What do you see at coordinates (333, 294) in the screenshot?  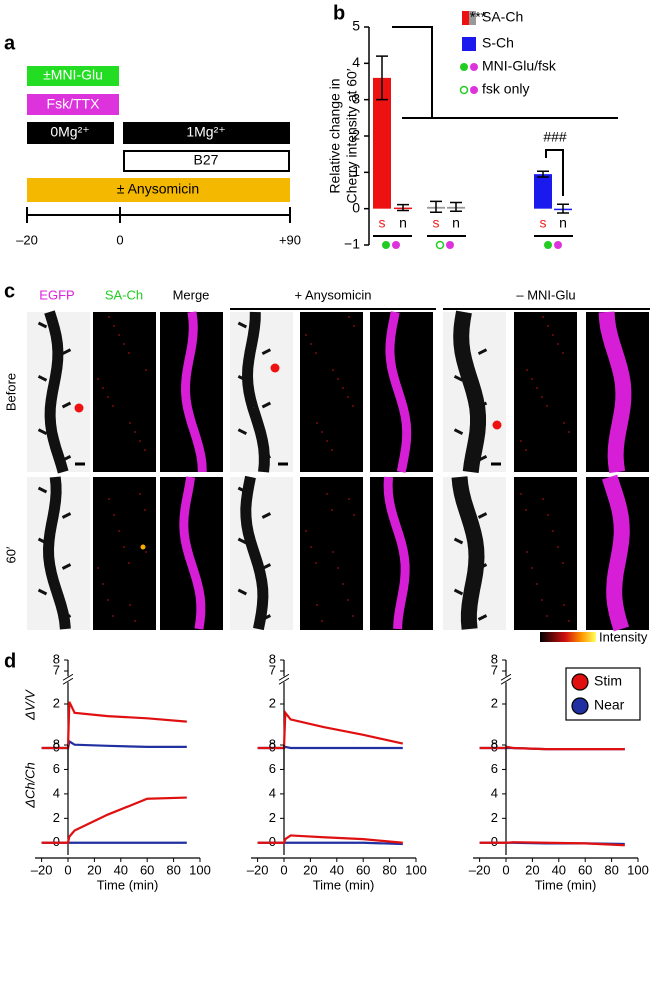 I see `group-header: + Anysomicin` at bounding box center [333, 294].